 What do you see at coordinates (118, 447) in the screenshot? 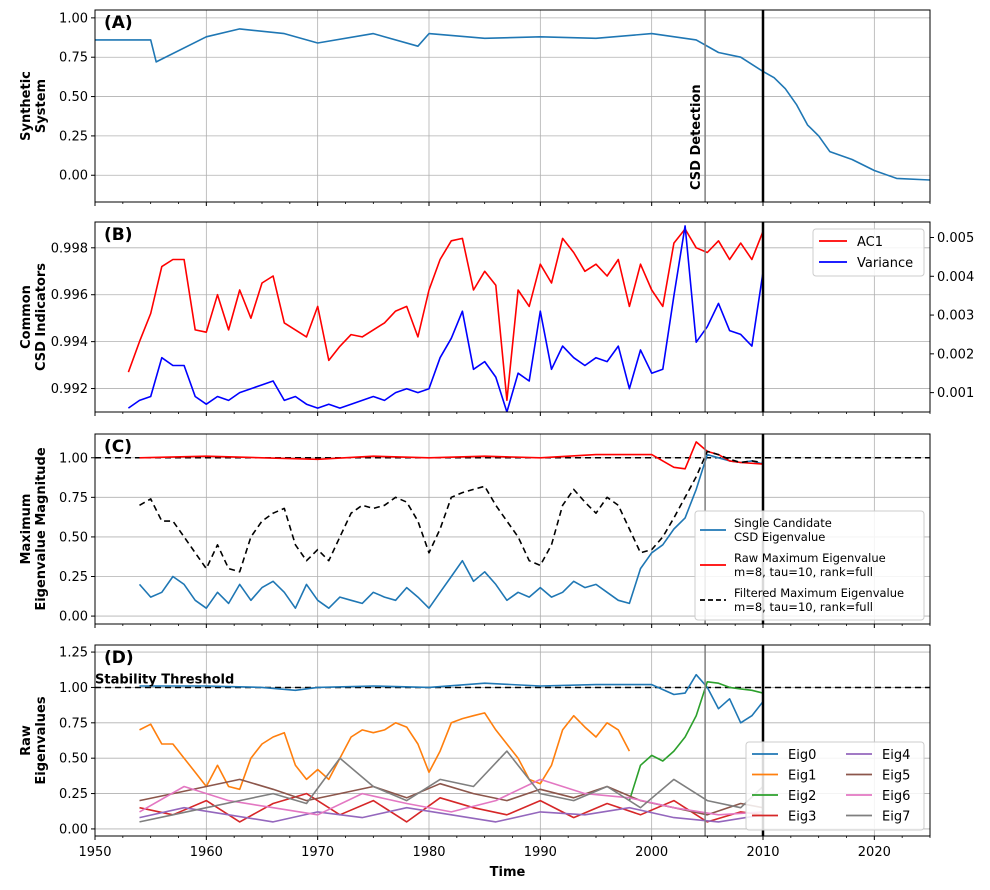
I see `panel-label: (C)` at bounding box center [118, 447].